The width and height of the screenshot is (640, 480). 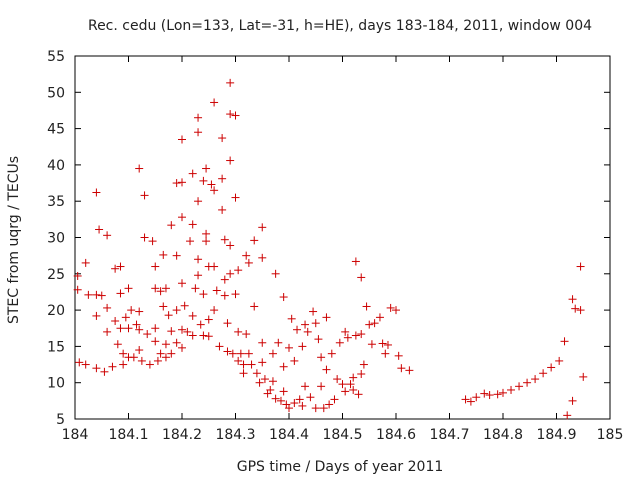 I want to click on x-tick-label: 184.9, so click(x=556, y=435).